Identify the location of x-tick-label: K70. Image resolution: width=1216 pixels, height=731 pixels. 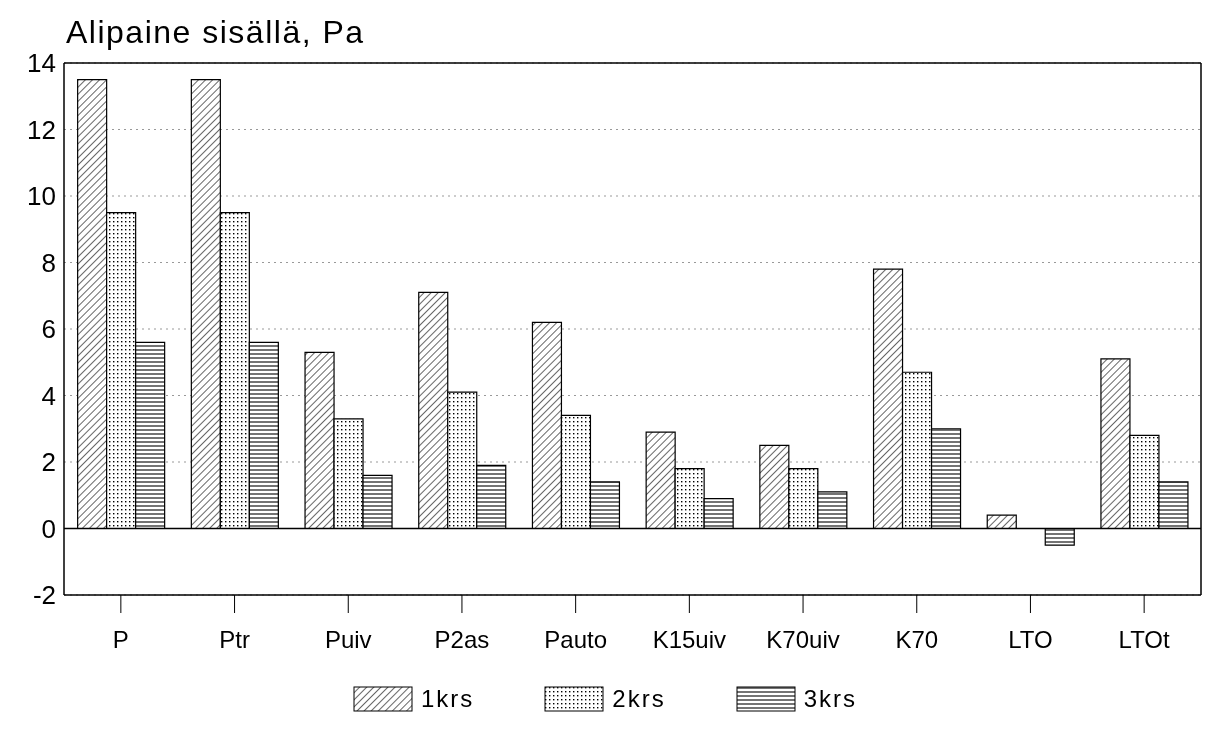
(917, 640).